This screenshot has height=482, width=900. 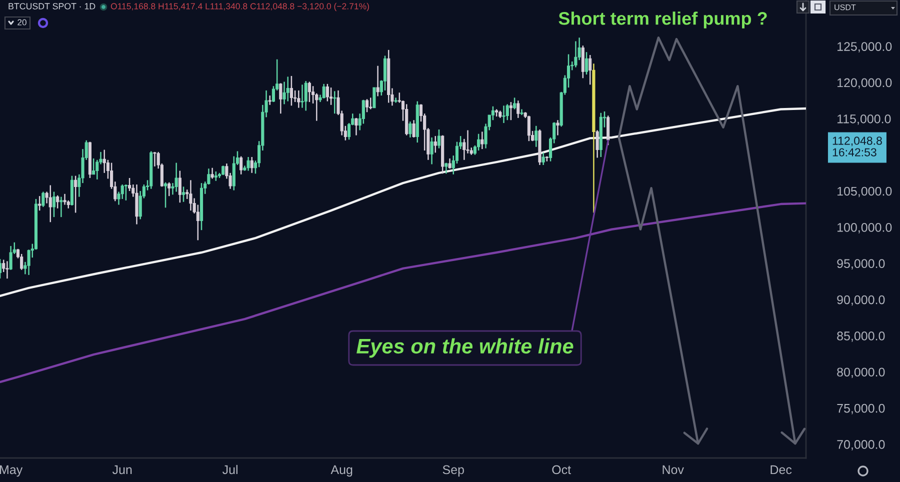 I want to click on x-tick-label: Sep, so click(x=453, y=471).